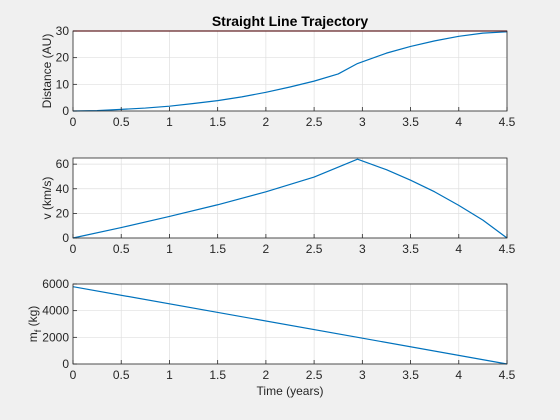  What do you see at coordinates (63, 189) in the screenshot?
I see `y-tick-label: 40` at bounding box center [63, 189].